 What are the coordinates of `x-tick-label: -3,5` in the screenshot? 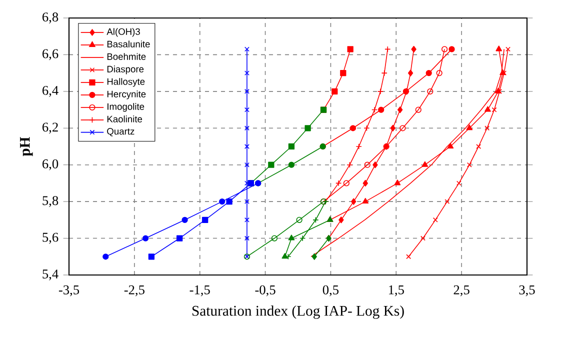 It's located at (69, 290).